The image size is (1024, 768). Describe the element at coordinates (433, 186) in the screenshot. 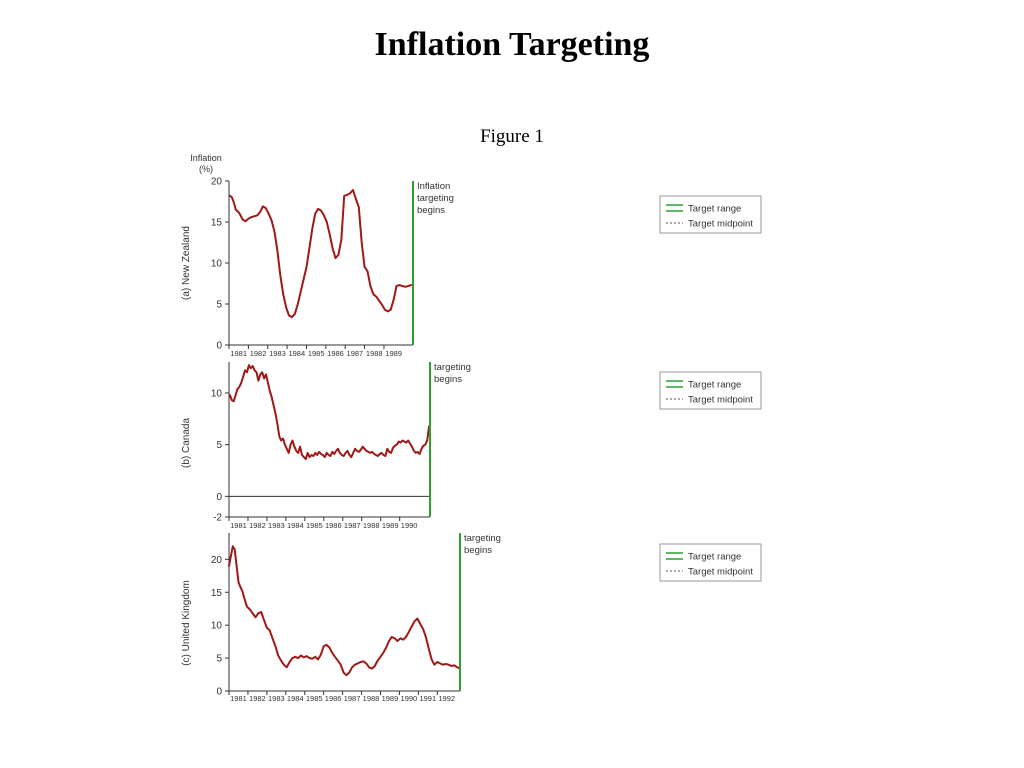

I see `targeting-annotation: Inflation` at that location.